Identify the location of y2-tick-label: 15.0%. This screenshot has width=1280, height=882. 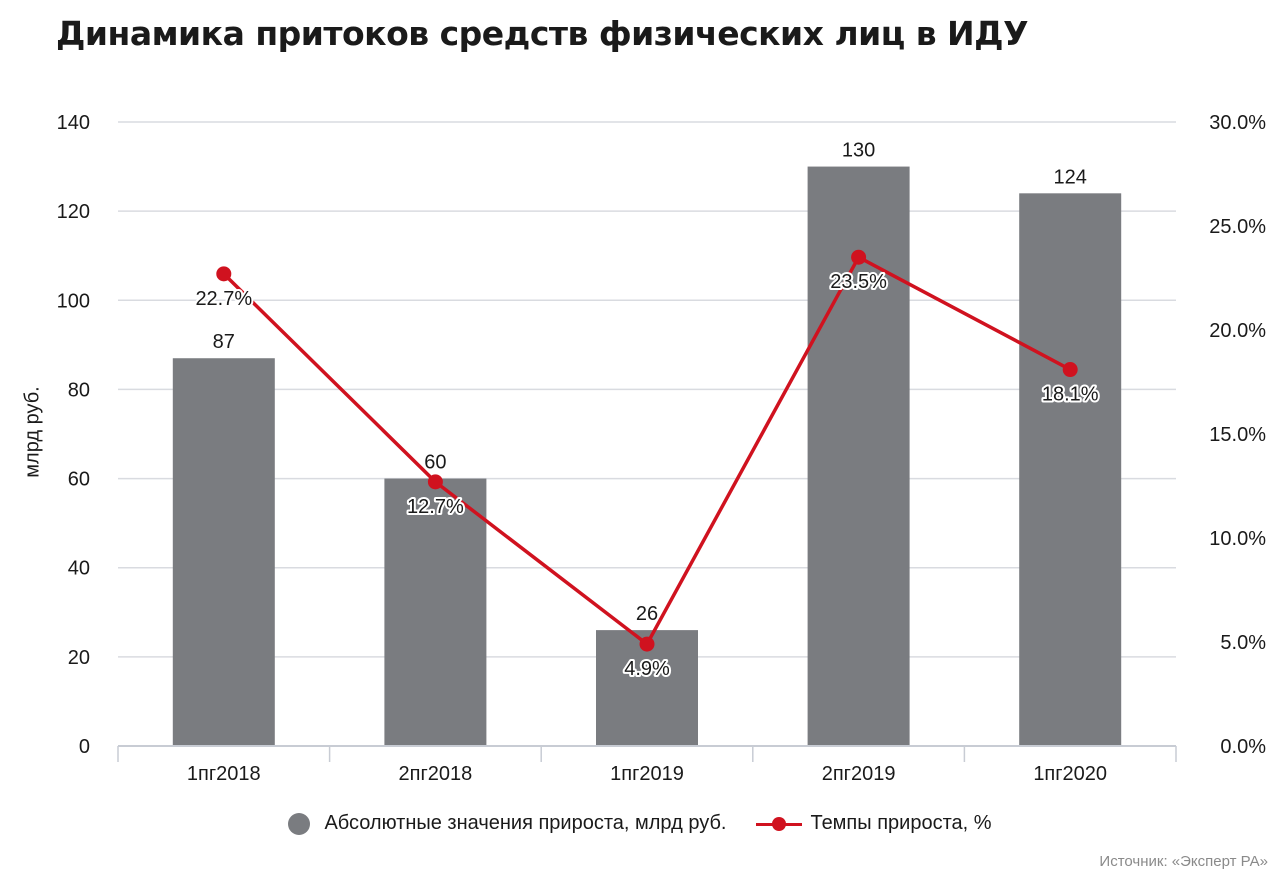
(1237, 435).